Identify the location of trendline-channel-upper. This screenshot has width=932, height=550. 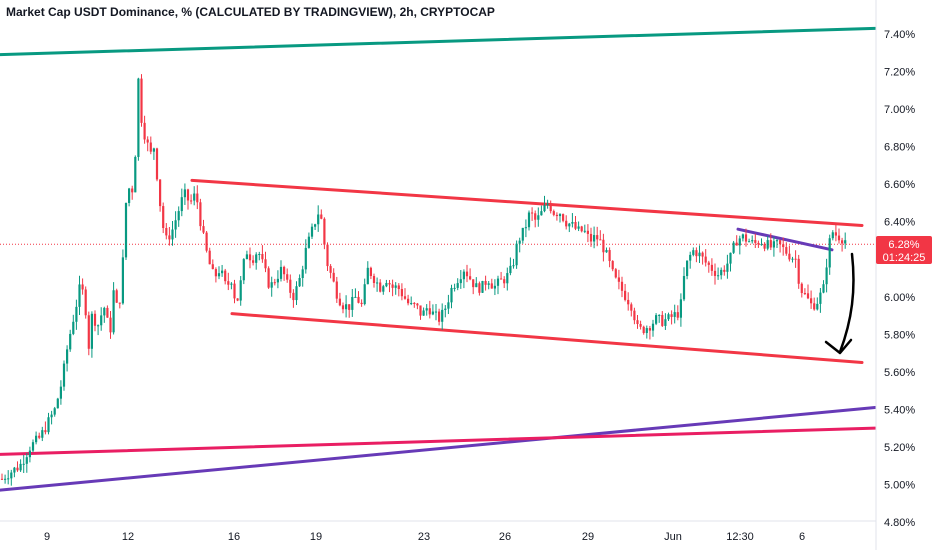
(527, 202).